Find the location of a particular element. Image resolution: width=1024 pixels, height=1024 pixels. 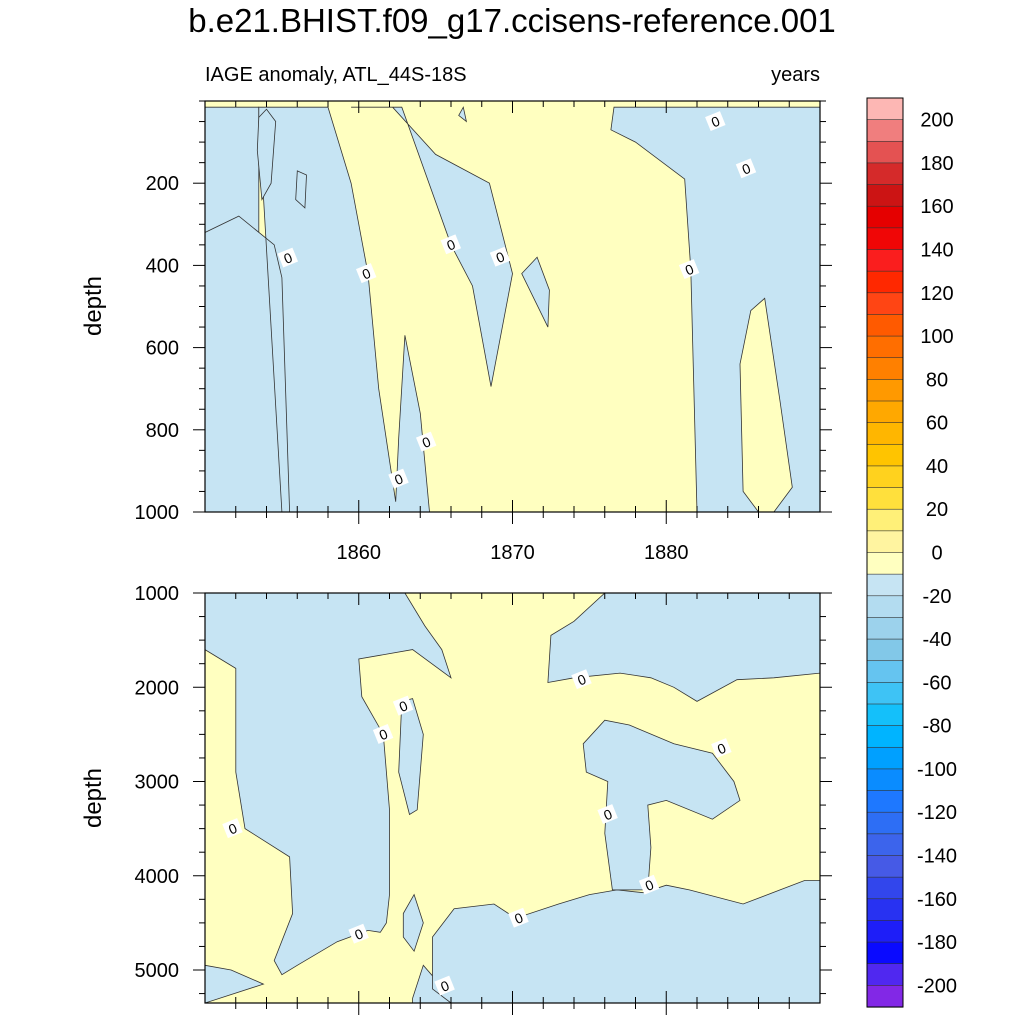

lower-contour-label-8: 0 is located at coordinates (518, 917).